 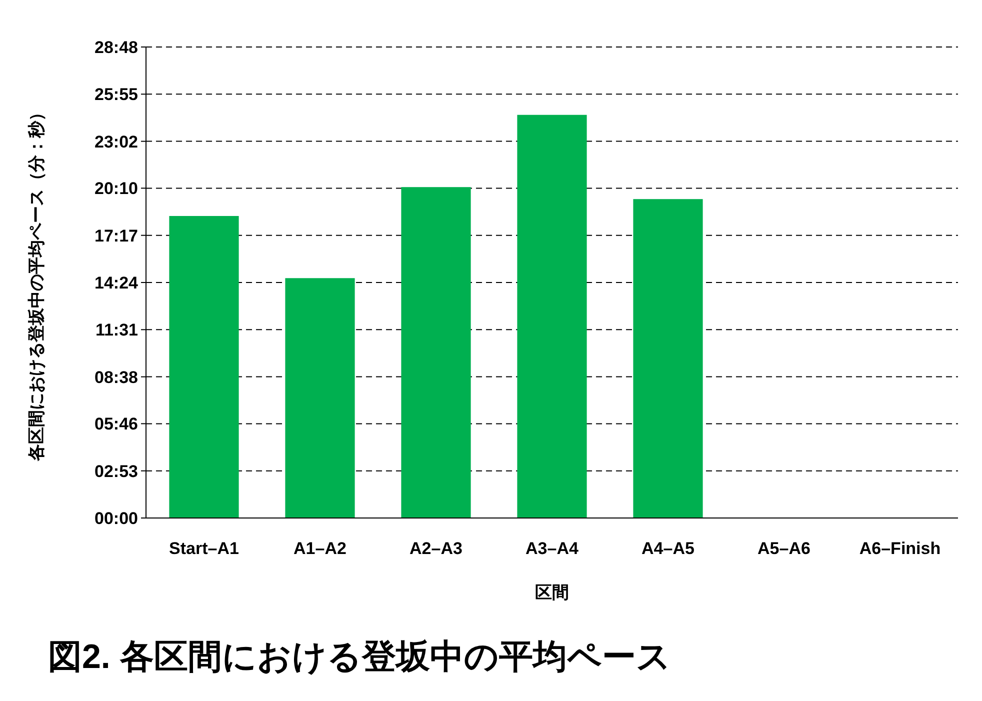 What do you see at coordinates (116, 518) in the screenshot?
I see `y-tick-label: 00:00` at bounding box center [116, 518].